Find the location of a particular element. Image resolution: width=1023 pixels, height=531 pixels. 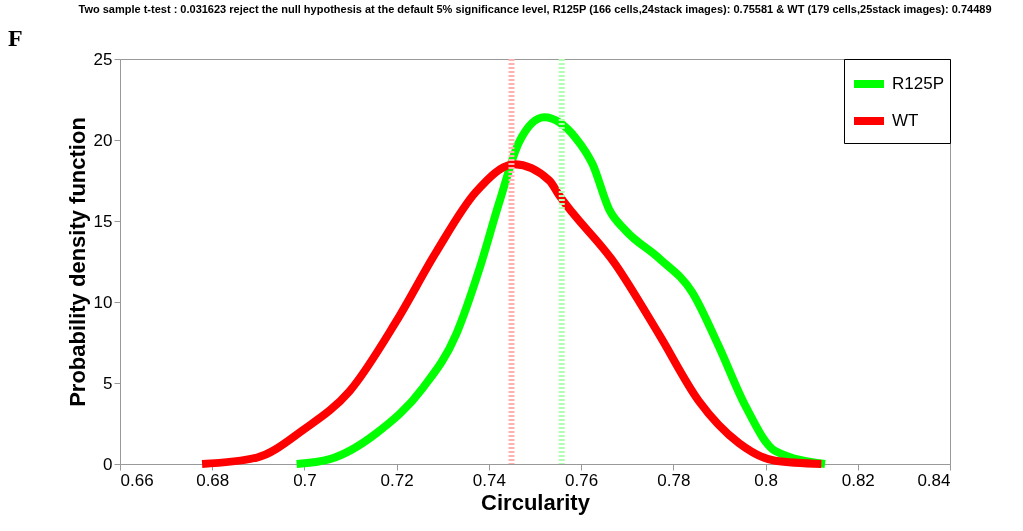

y-tick-label: 25 is located at coordinates (103, 59).